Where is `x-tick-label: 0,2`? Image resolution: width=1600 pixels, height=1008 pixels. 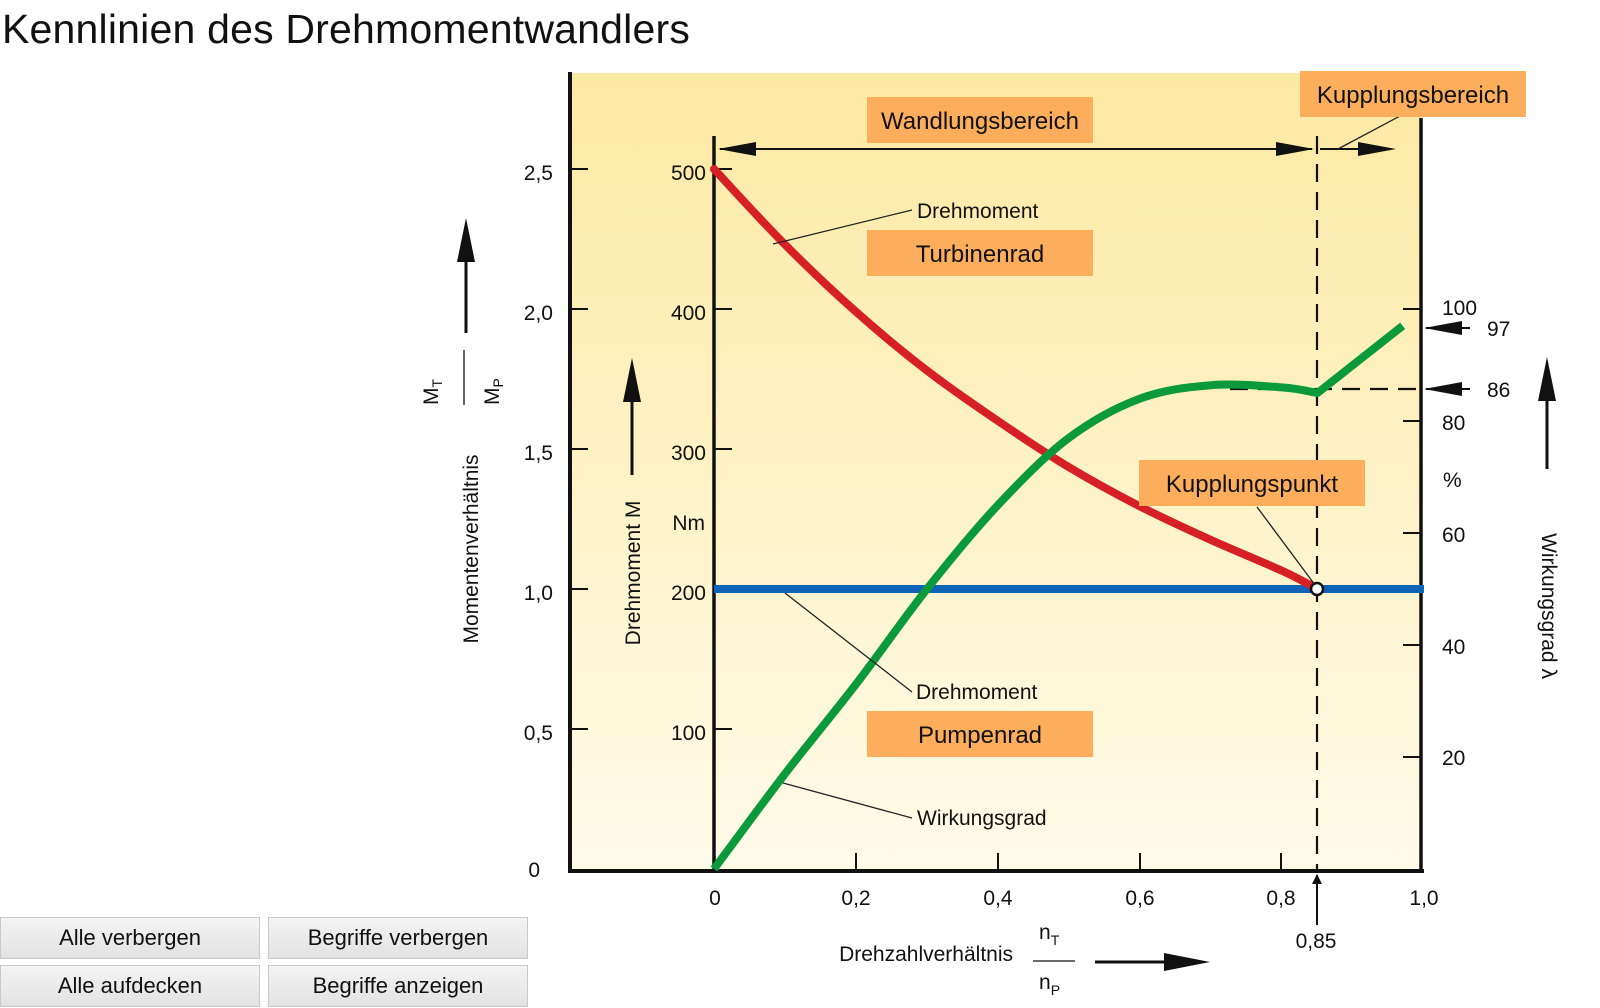 x-tick-label: 0,2 is located at coordinates (855, 898).